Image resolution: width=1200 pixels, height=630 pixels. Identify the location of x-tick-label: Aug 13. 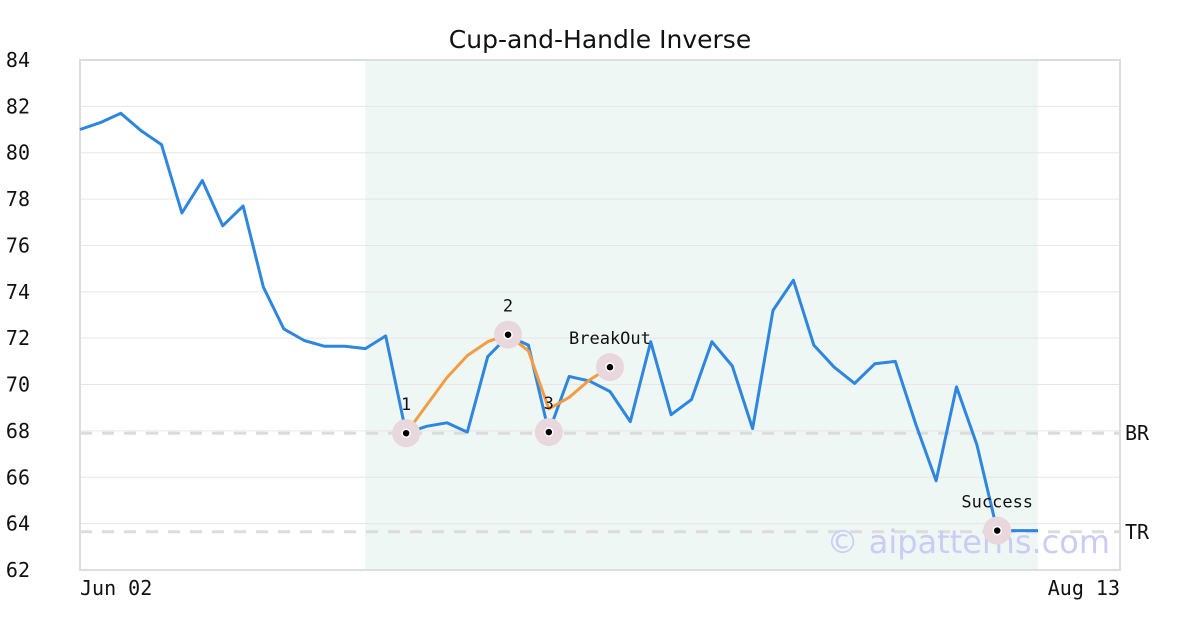
(1084, 588).